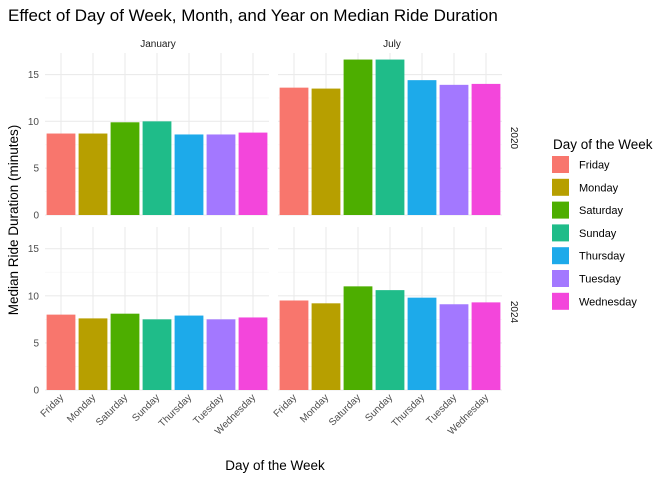  I want to click on legend-label-saturday: Saturday, so click(601, 211).